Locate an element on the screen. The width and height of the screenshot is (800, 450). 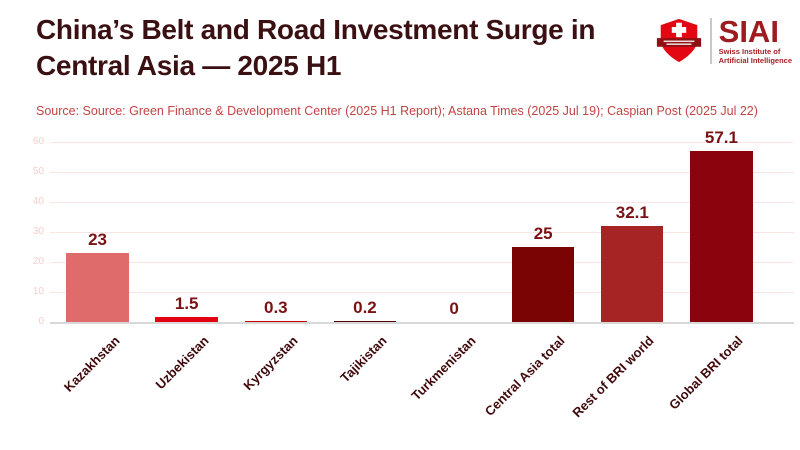
x-axis-label: Uzbekistan is located at coordinates (182, 363).